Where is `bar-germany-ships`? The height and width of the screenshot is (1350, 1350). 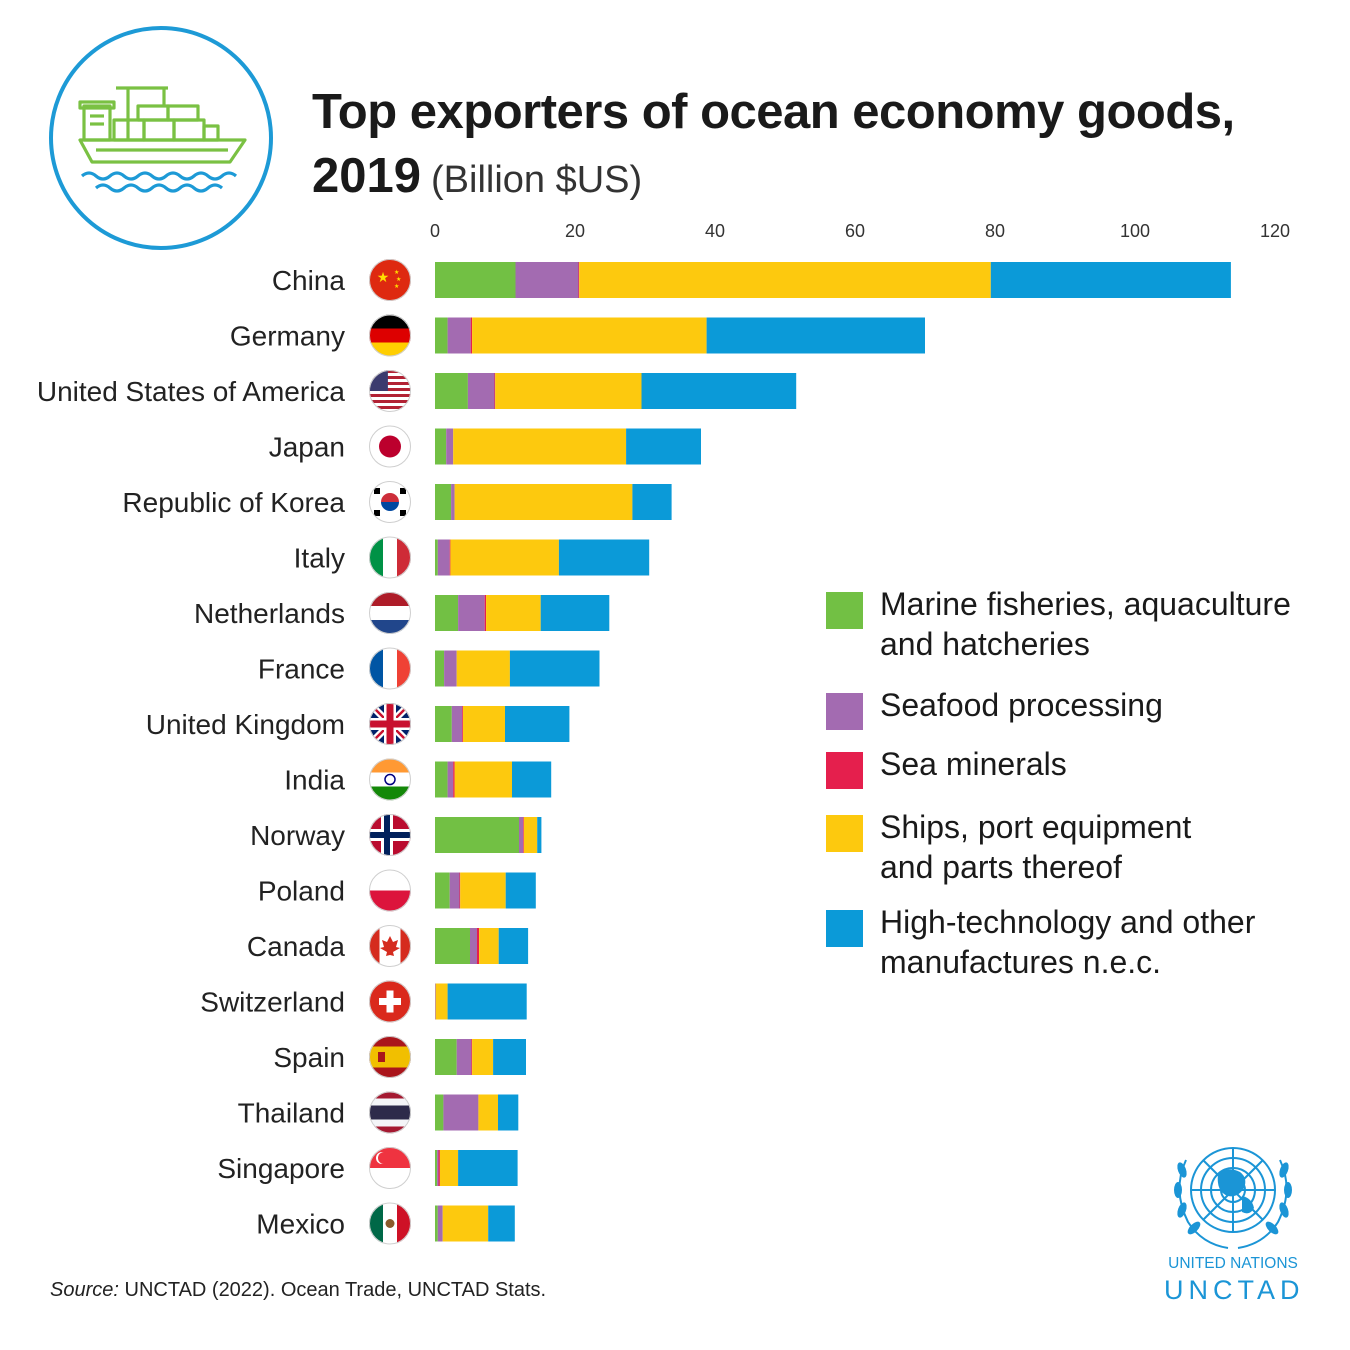 bar-germany-ships is located at coordinates (589, 335).